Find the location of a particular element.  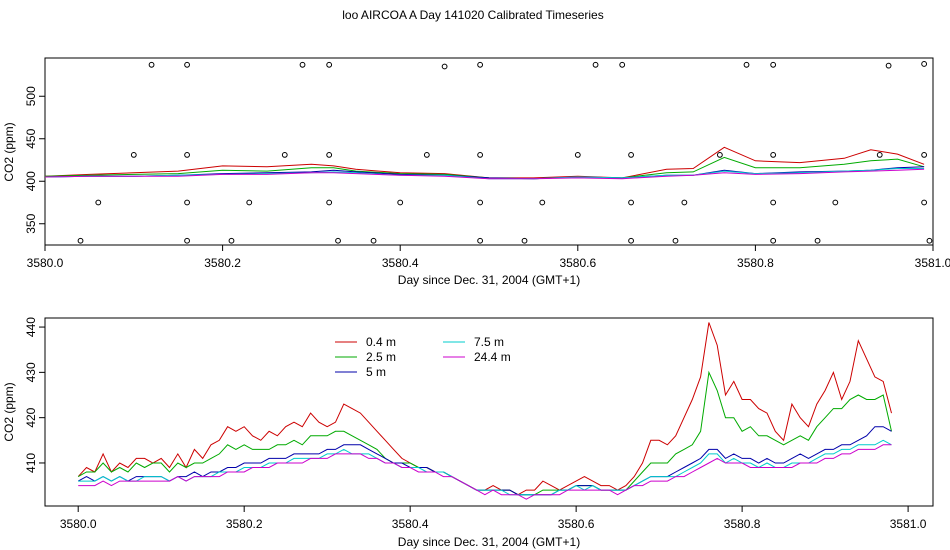

bottom-x-axis-label: Day since Dec. 31, 2004 (GMT+1) is located at coordinates (489, 542).